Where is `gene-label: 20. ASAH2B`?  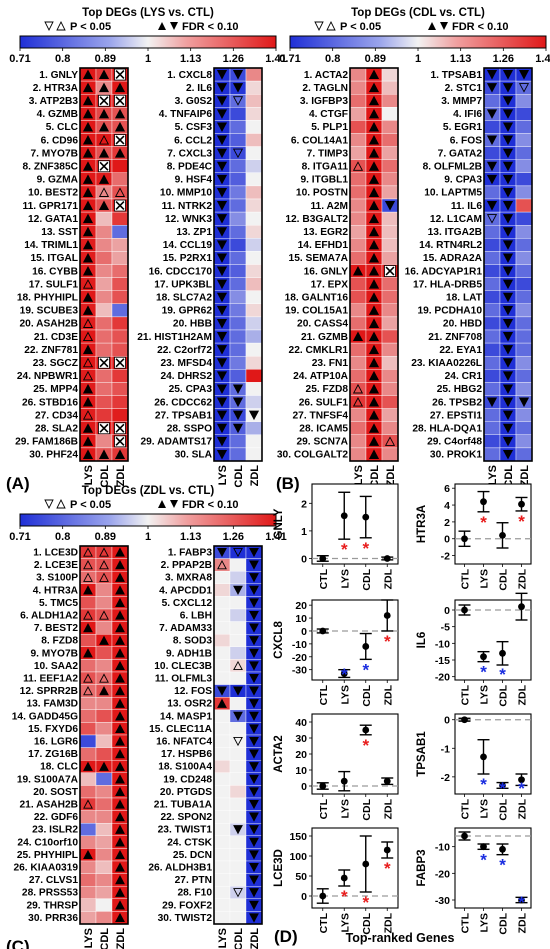 gene-label: 20. ASAH2B is located at coordinates (48, 324).